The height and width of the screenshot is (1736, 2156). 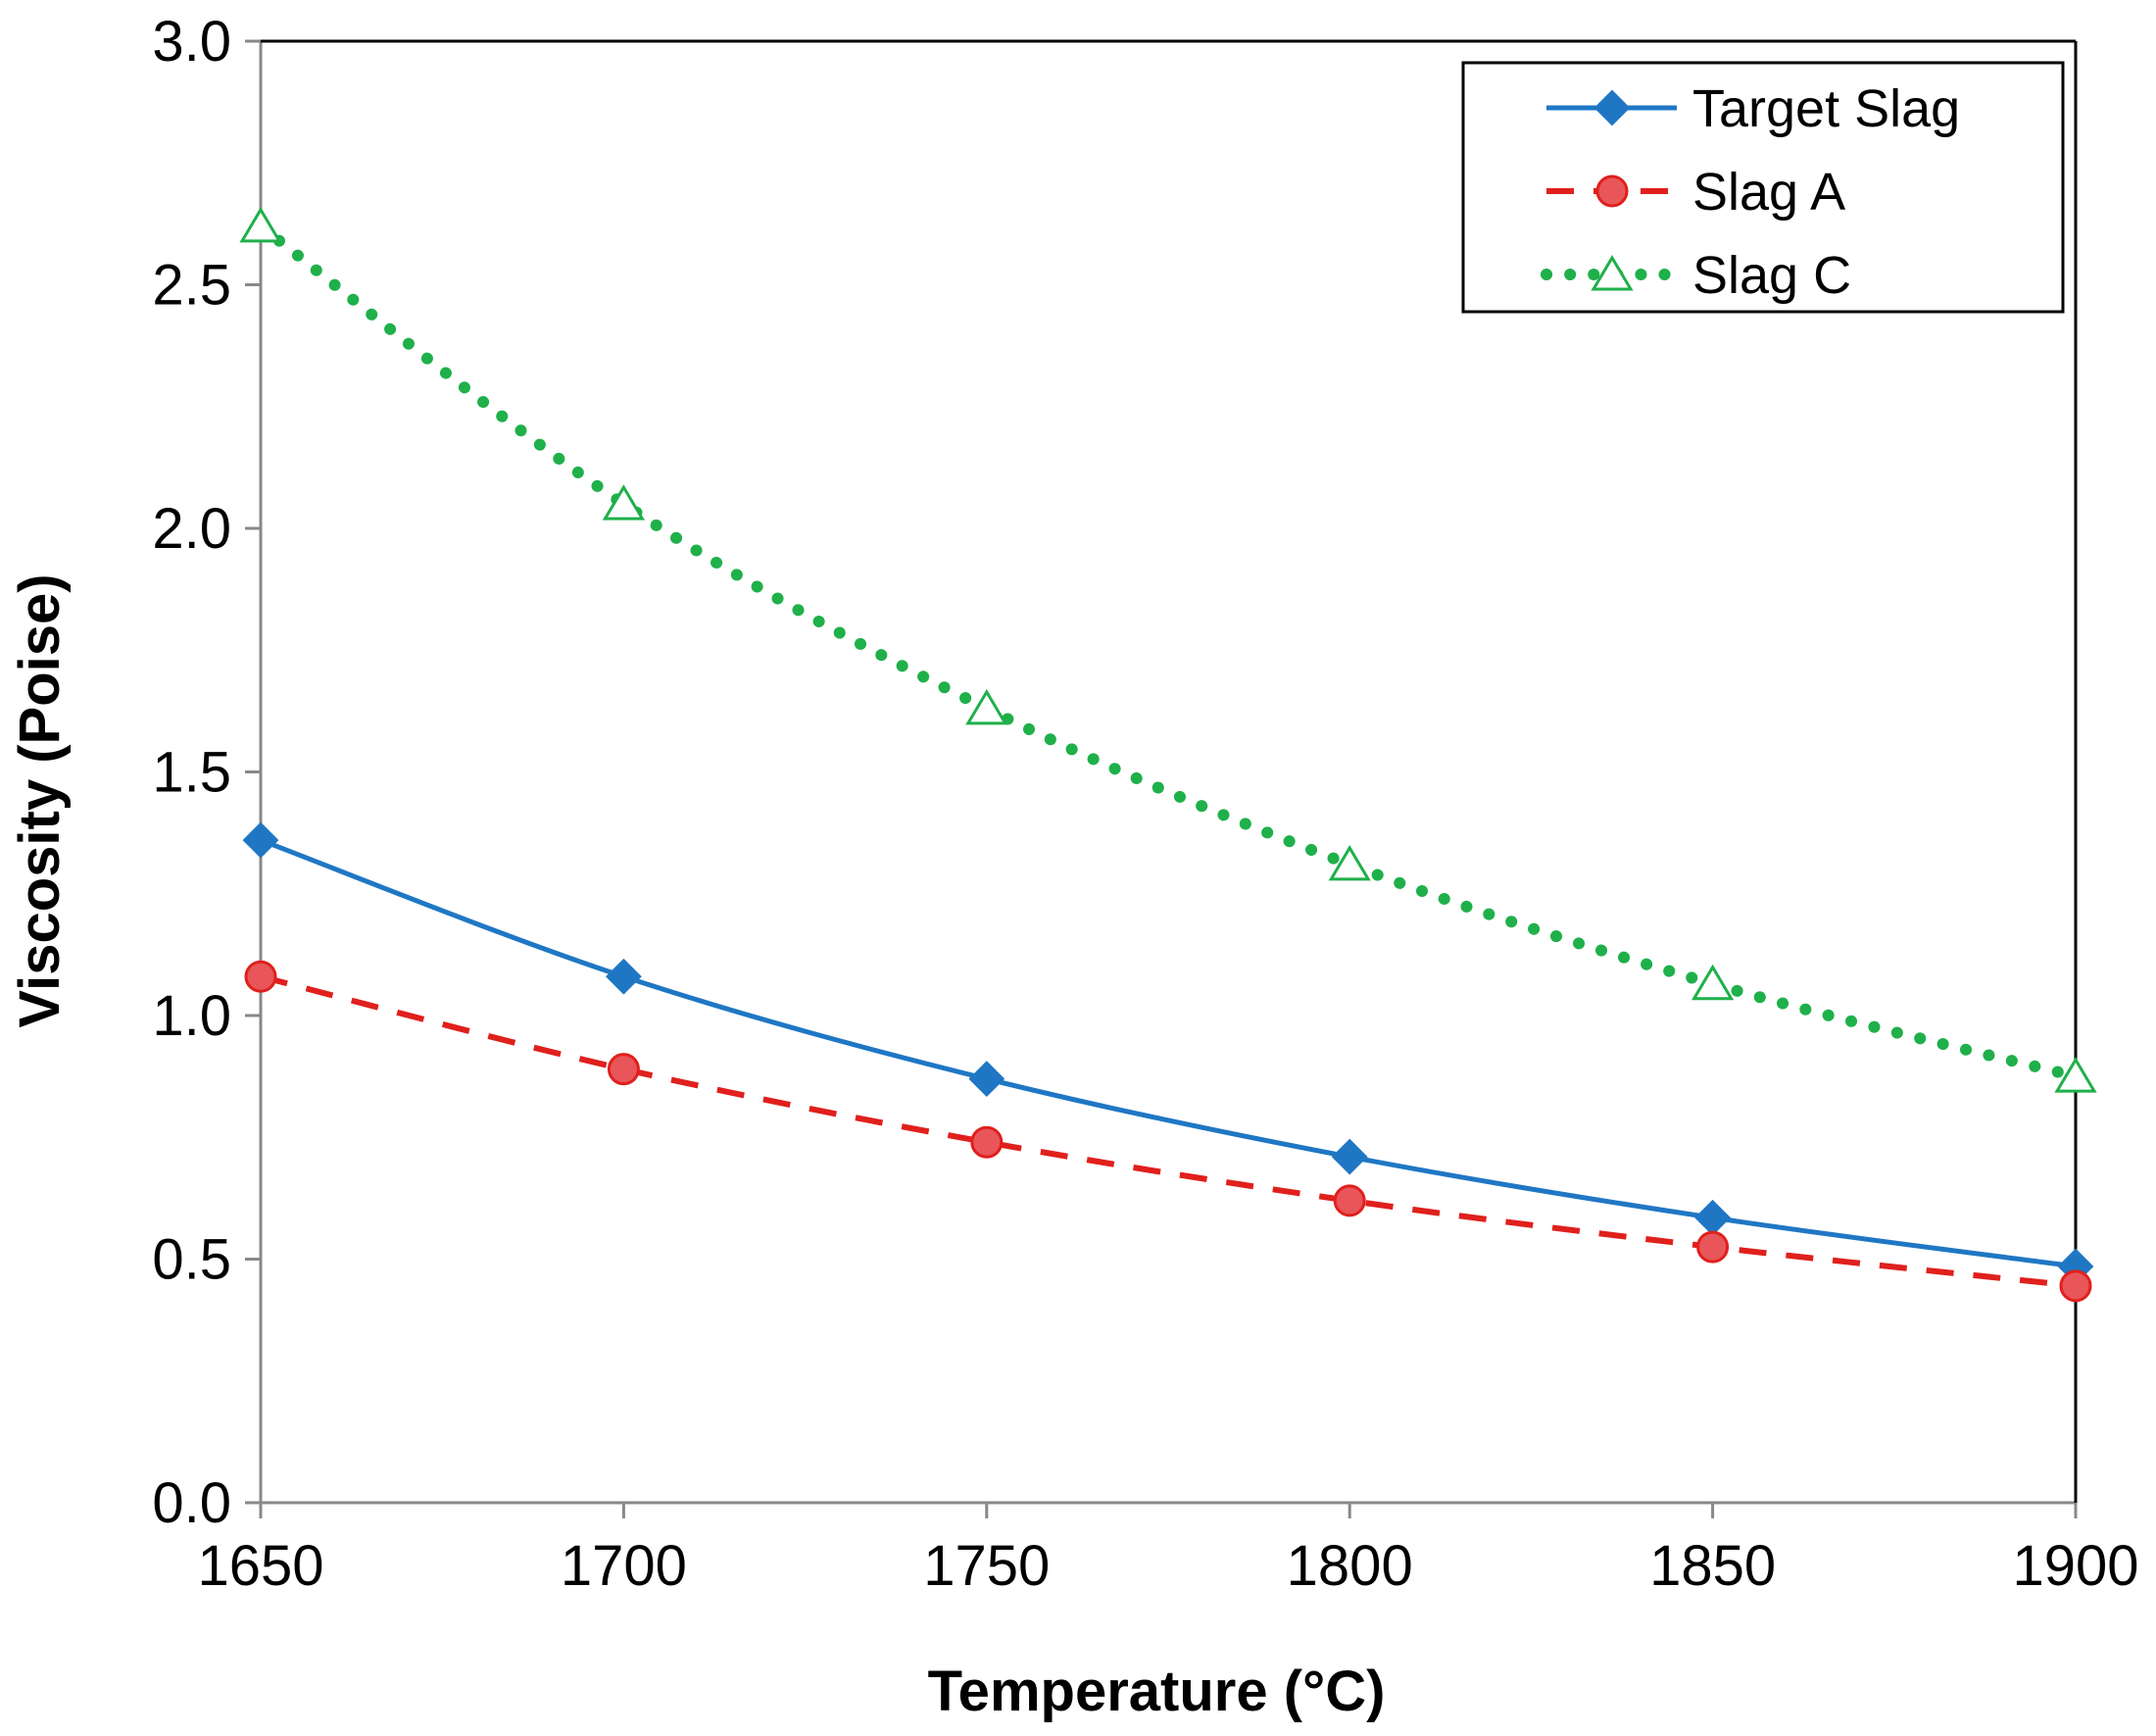 I want to click on x-tick-label: 1800, so click(x=1350, y=1566).